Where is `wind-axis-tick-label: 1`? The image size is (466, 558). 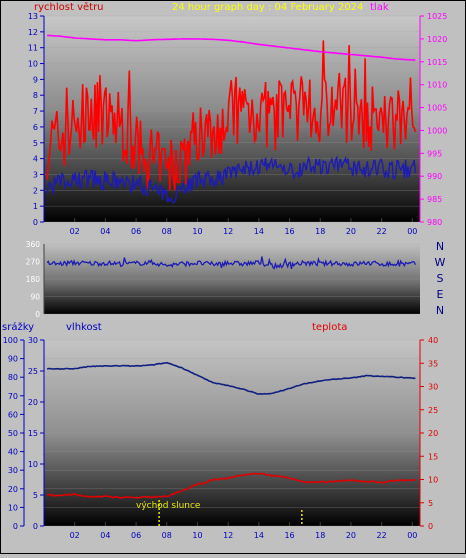 wind-axis-tick-label: 1 is located at coordinates (35, 206).